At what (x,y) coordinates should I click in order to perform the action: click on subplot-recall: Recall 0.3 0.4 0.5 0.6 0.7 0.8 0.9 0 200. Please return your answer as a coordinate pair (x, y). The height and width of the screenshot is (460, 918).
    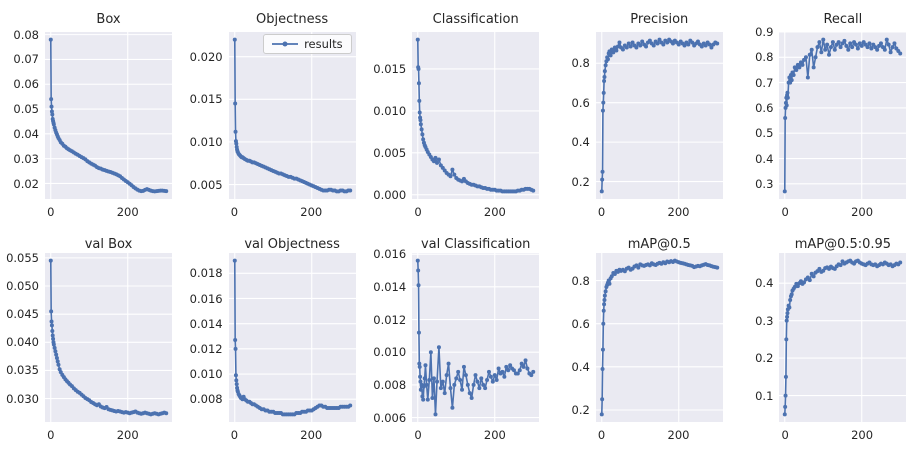
    Looking at the image, I should click on (826, 115).